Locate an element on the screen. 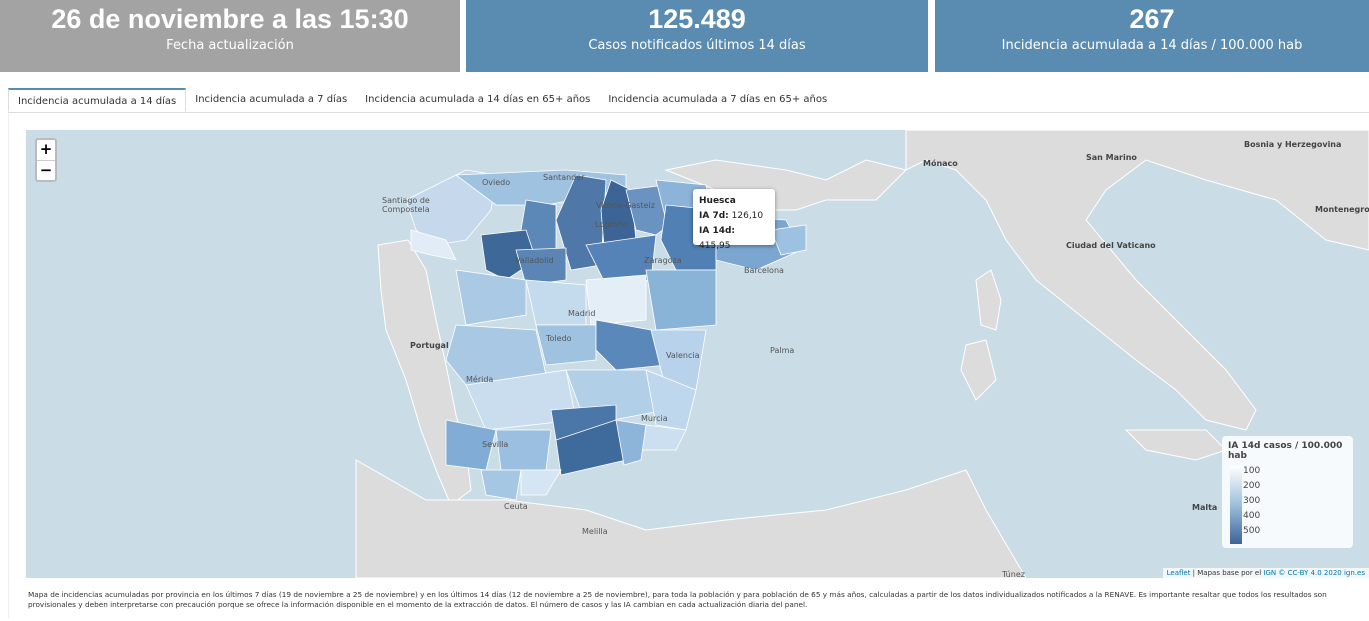  zoom-in-button: + is located at coordinates (46, 149).